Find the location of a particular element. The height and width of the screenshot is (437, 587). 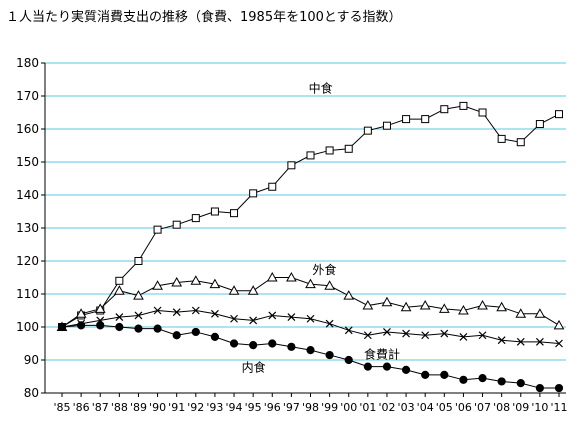

y-tick-label: 180 is located at coordinates (27, 63).